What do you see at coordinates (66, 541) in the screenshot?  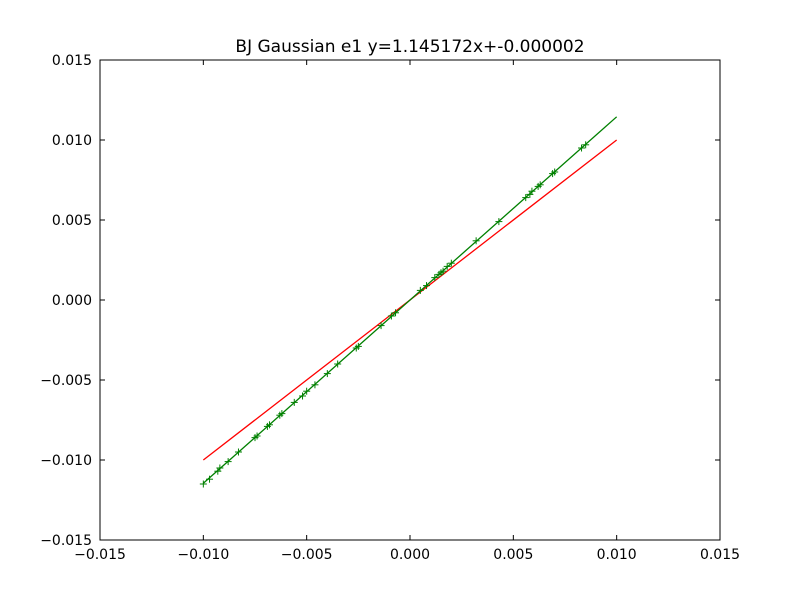 I see `y-tick-label: −0.015` at bounding box center [66, 541].